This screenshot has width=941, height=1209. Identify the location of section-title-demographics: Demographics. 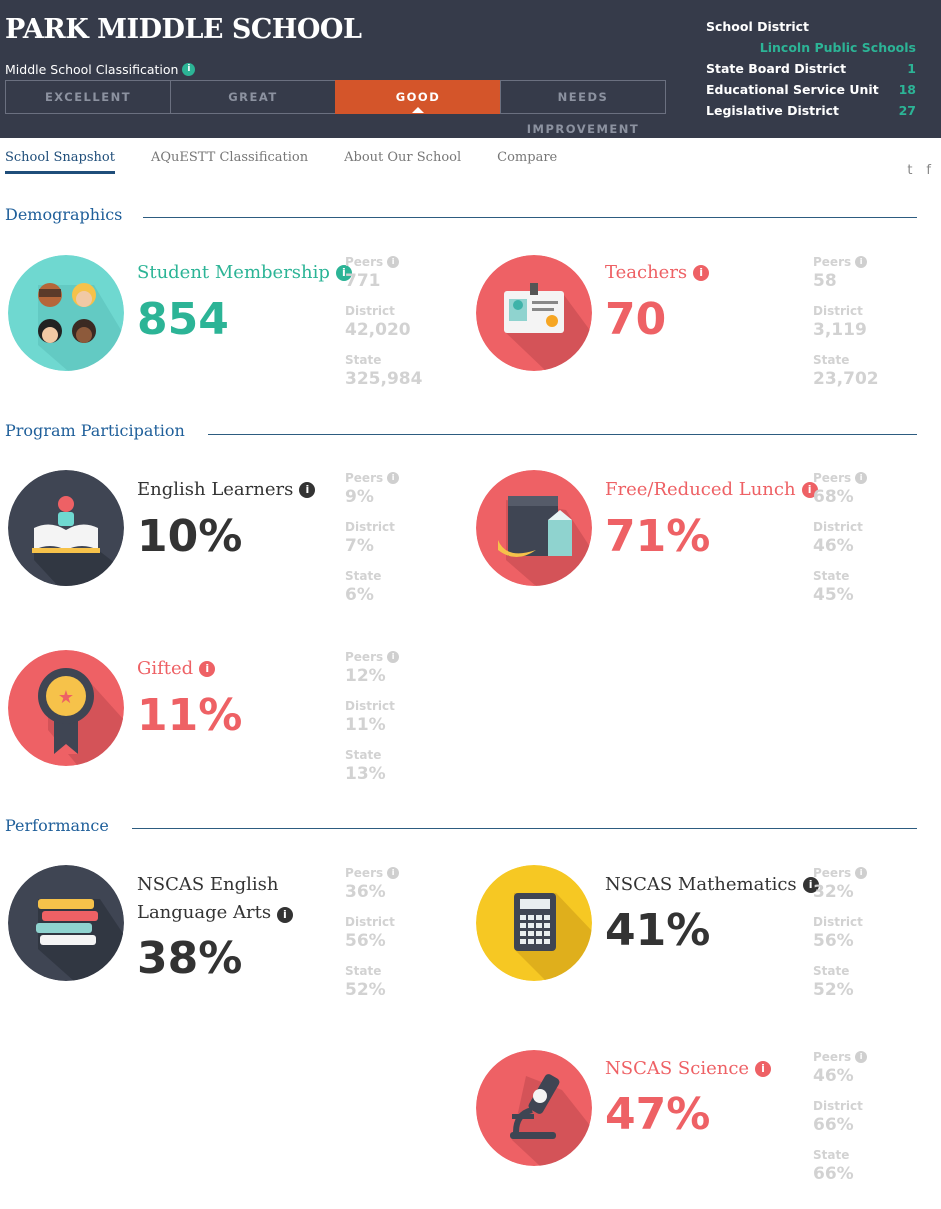
(64, 214).